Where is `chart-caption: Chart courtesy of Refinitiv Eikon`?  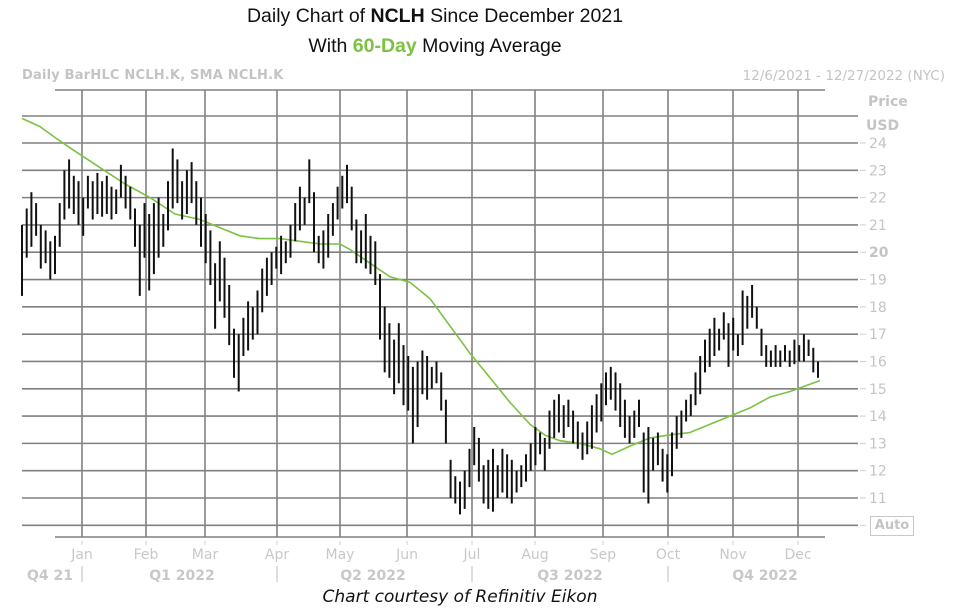 chart-caption: Chart courtesy of Refinitiv Eikon is located at coordinates (460, 597).